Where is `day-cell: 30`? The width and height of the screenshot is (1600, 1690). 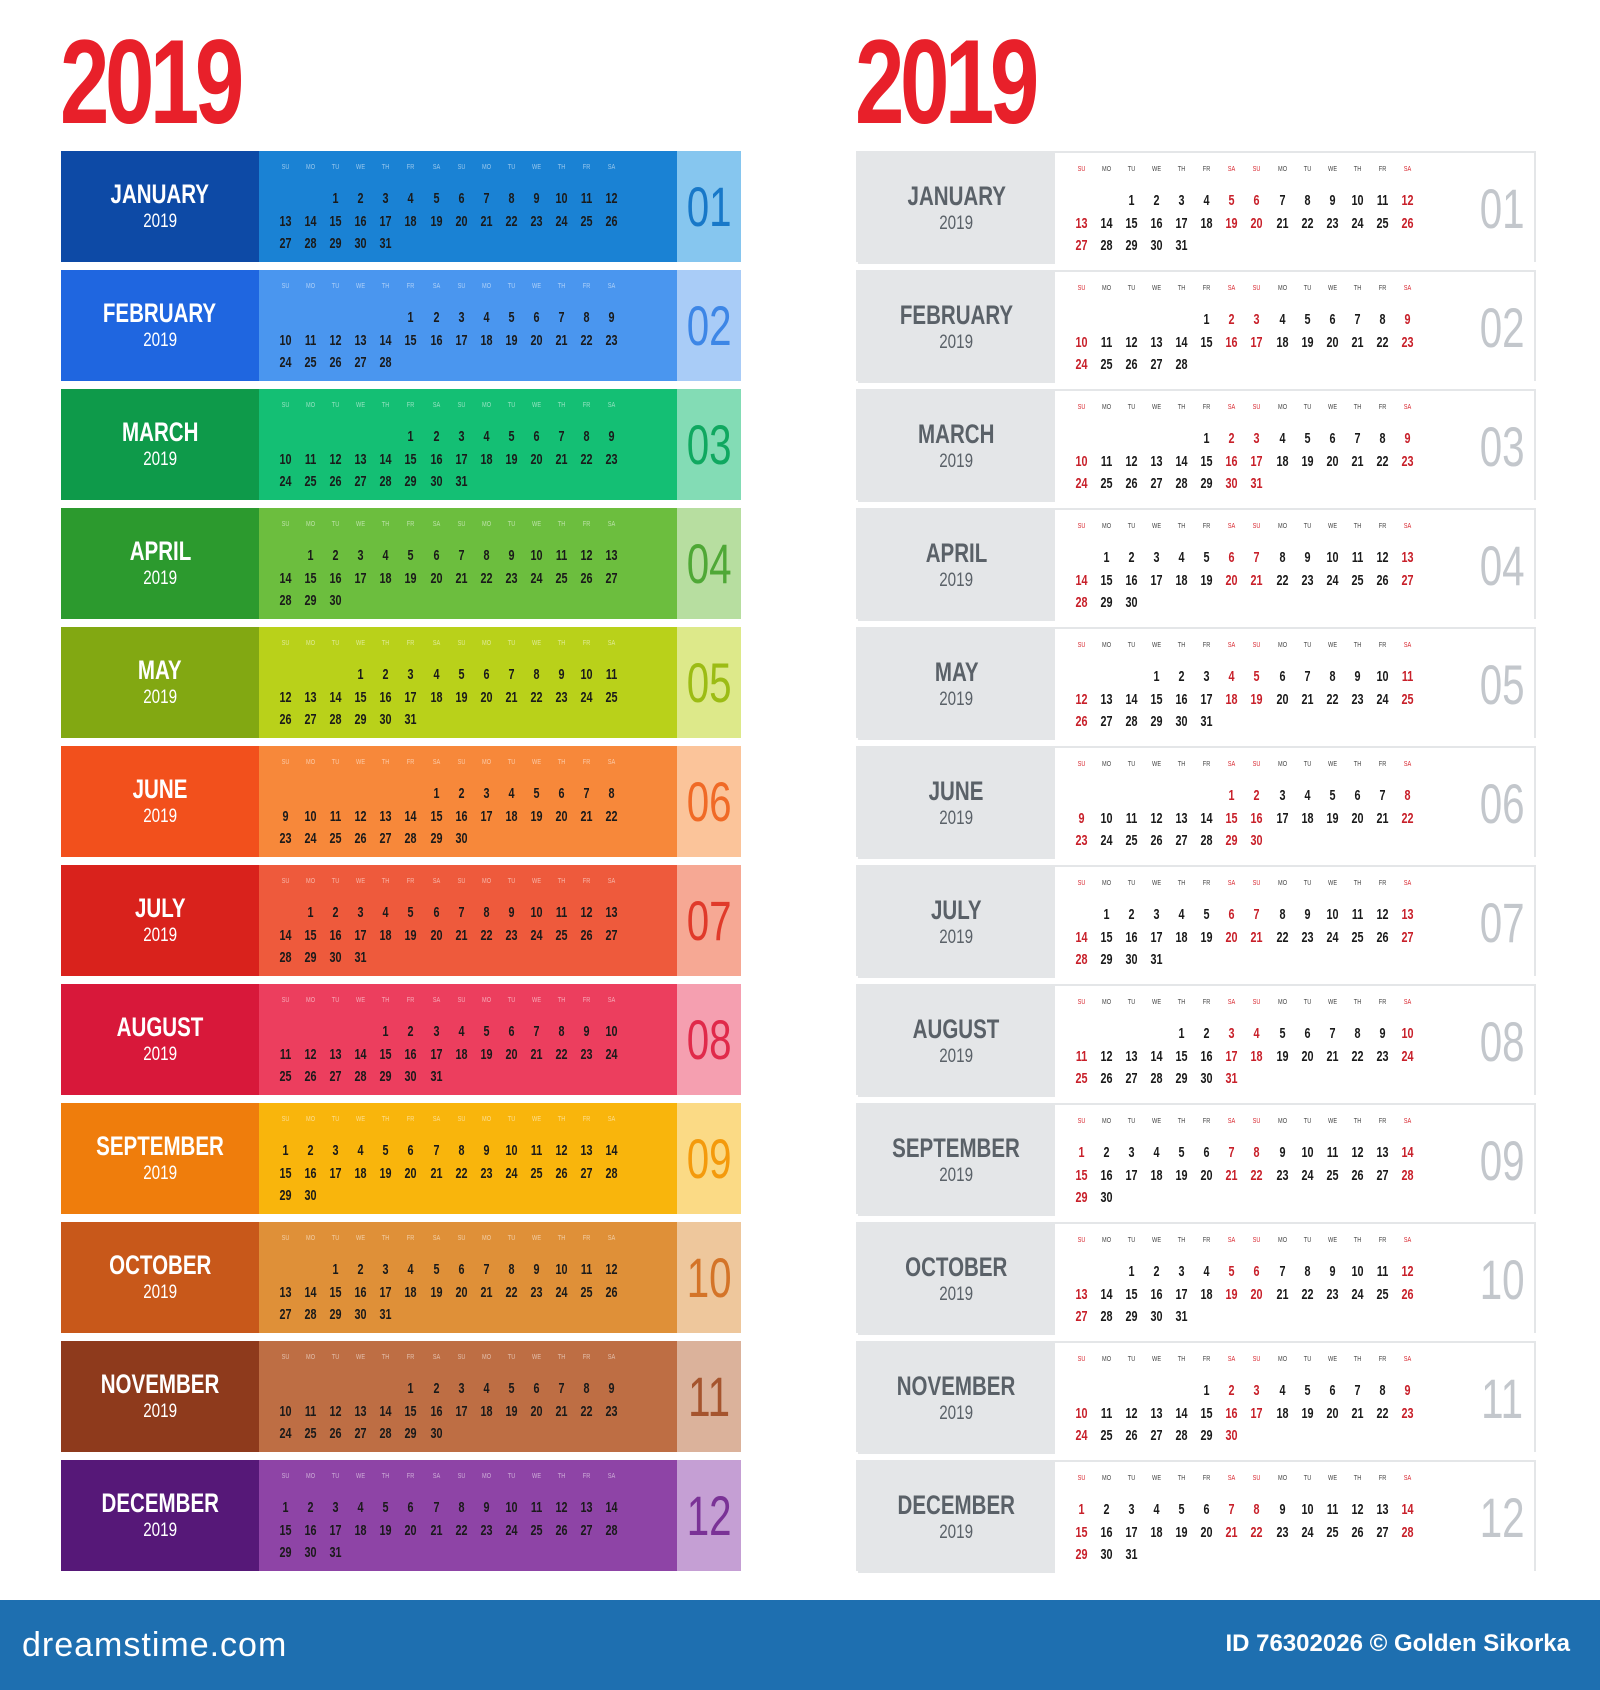
day-cell: 30 is located at coordinates (1231, 483).